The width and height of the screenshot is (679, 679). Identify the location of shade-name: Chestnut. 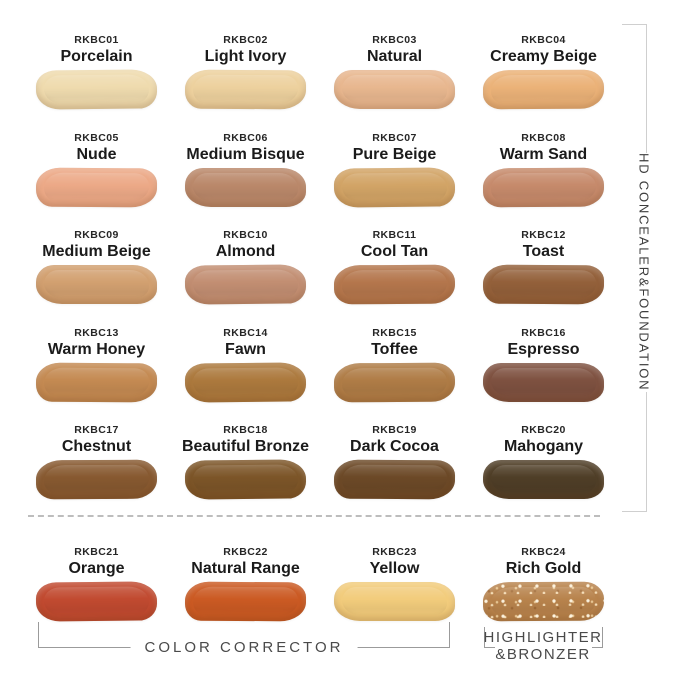
(96, 446).